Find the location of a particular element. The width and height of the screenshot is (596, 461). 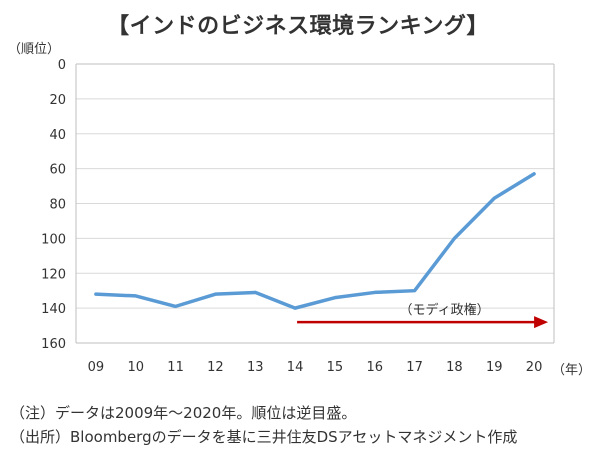

modi-era-label: （モディ政権） is located at coordinates (445, 310).